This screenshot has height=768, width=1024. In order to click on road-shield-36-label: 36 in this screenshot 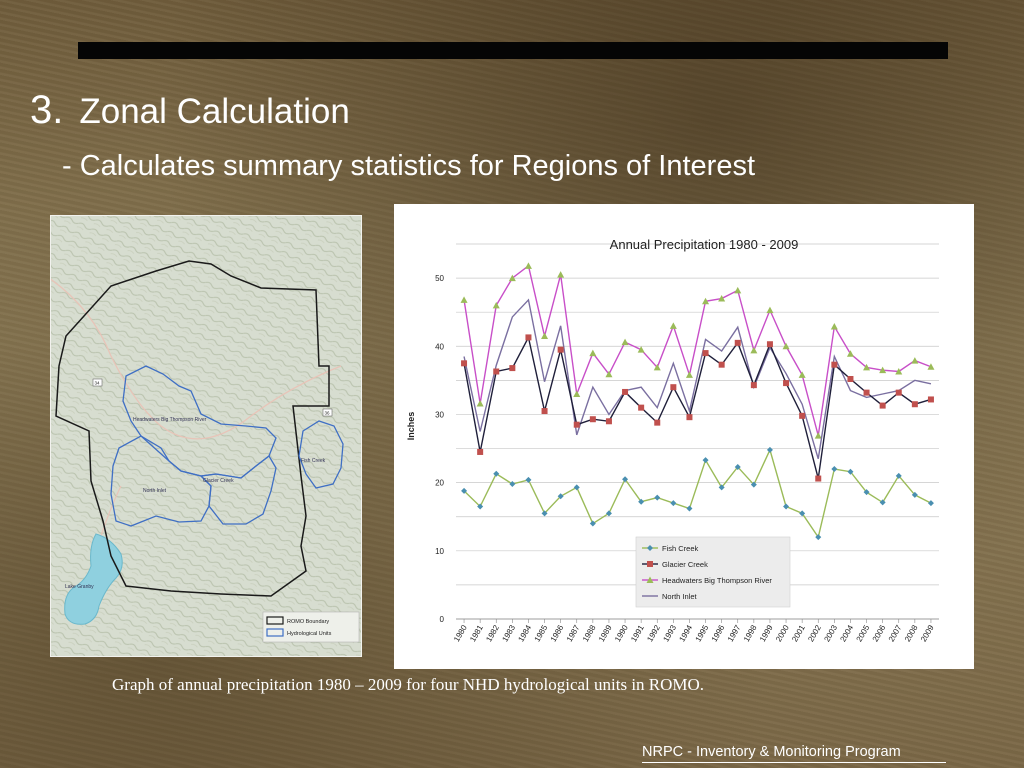, I will do `click(328, 413)`.